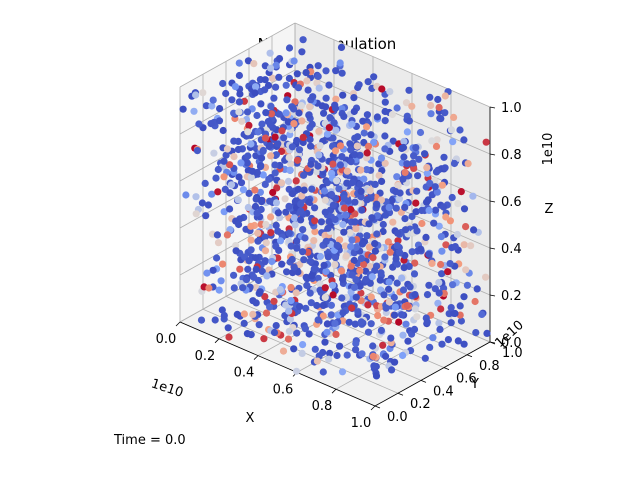 The width and height of the screenshot is (640, 480). Describe the element at coordinates (432, 374) in the screenshot. I see `axis-line` at that location.